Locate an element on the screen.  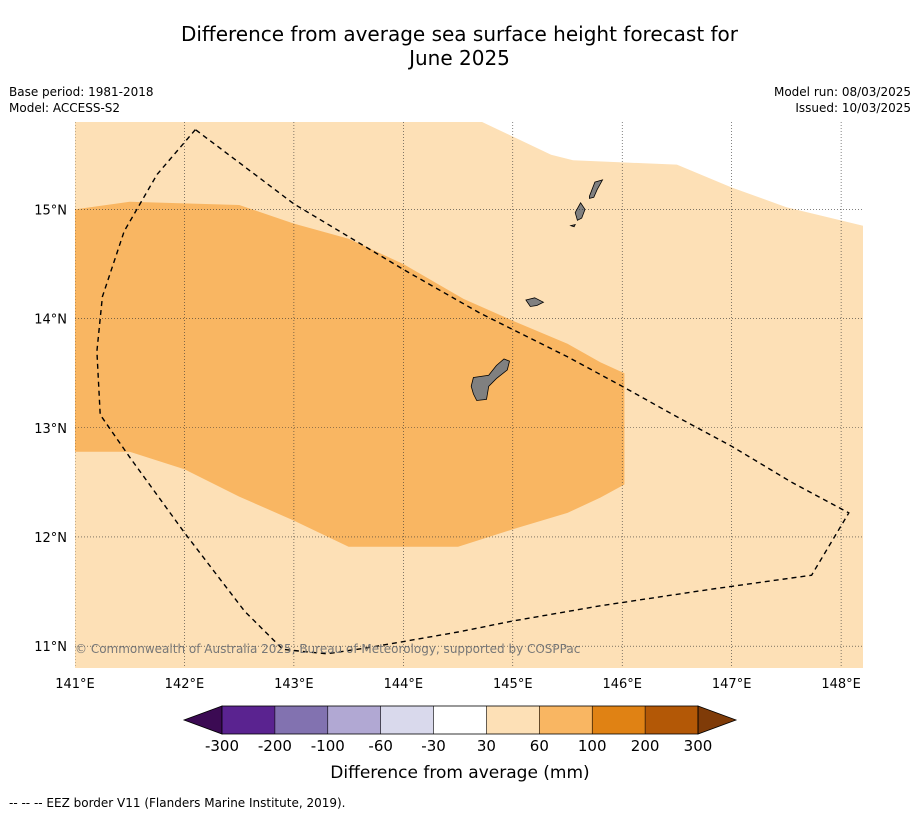
model-run-text: Model run: 08/03/2025 is located at coordinates (842, 92).